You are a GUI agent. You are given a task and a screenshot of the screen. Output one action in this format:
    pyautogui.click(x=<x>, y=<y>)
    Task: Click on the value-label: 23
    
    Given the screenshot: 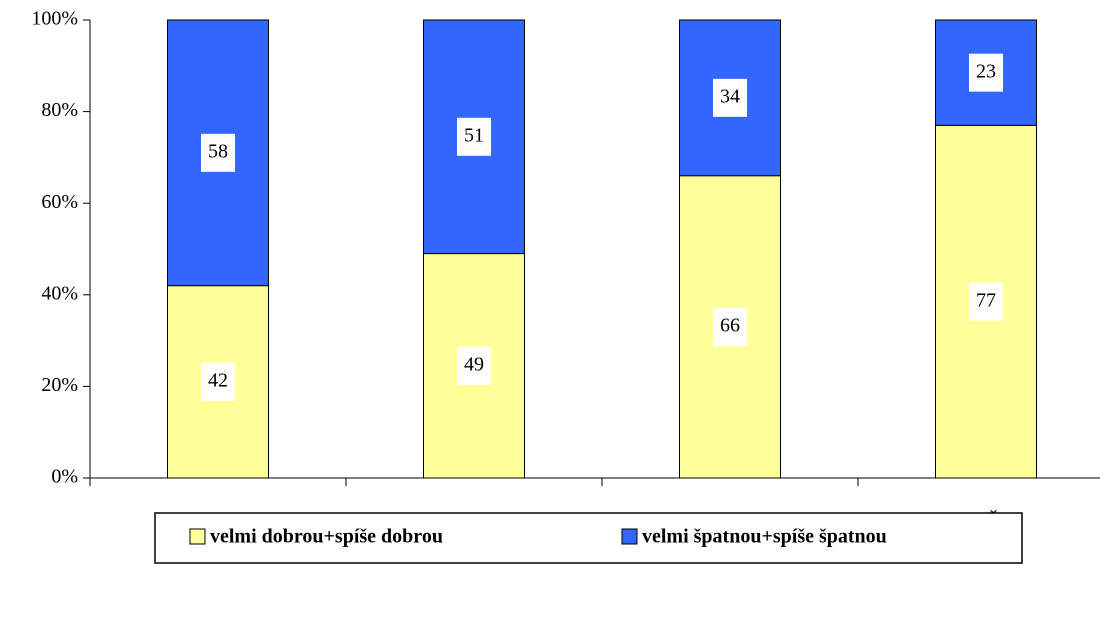 What is the action you would take?
    pyautogui.click(x=986, y=71)
    